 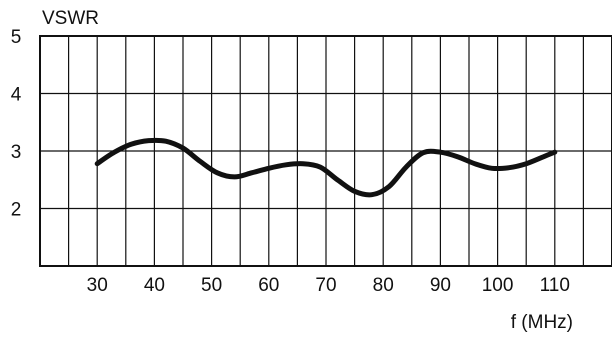 What do you see at coordinates (16, 210) in the screenshot?
I see `y-tick-label: 2` at bounding box center [16, 210].